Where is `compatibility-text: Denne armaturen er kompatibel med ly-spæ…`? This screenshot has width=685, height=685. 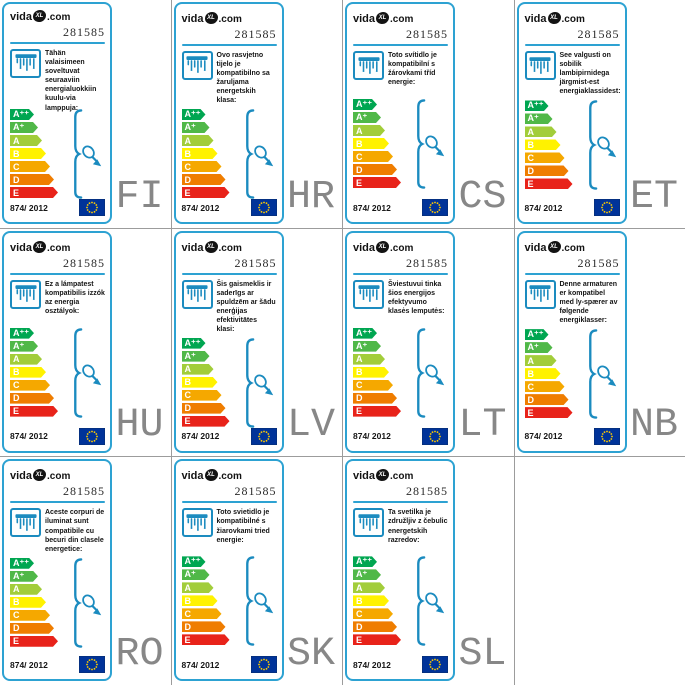 compatibility-text: Denne armaturen er kompatibel med ly-spæ… is located at coordinates (588, 302).